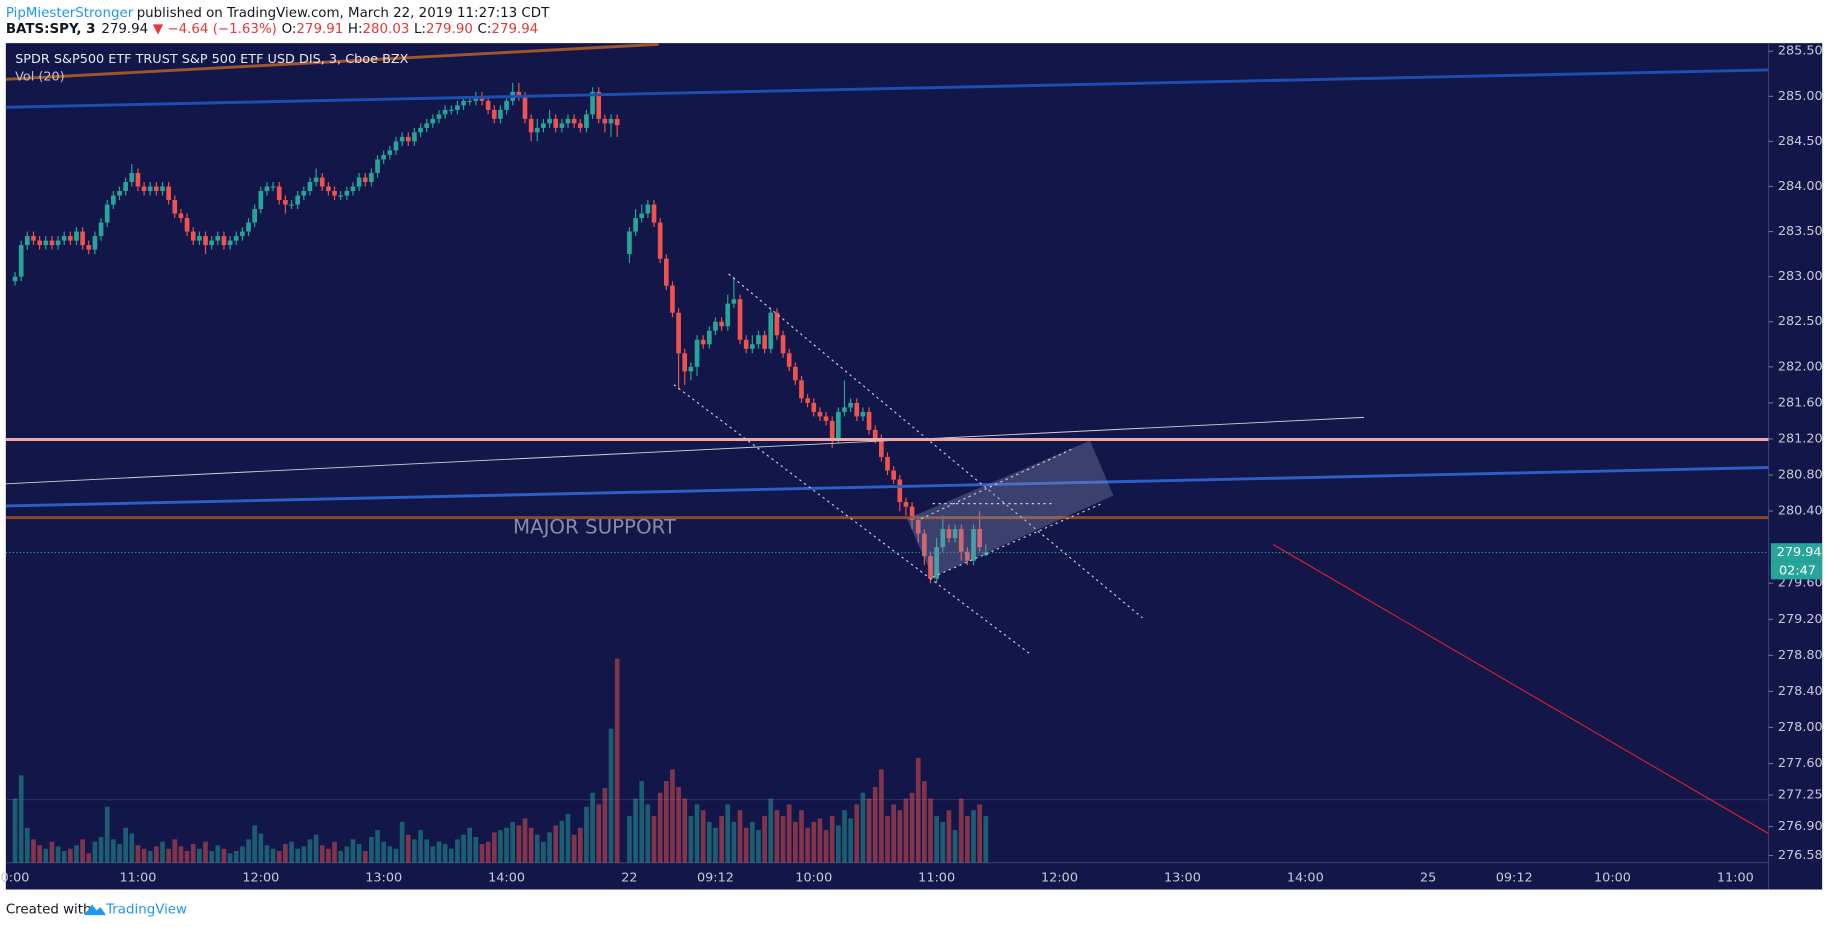  What do you see at coordinates (1800, 826) in the screenshot?
I see `y-tick-label: 276.90` at bounding box center [1800, 826].